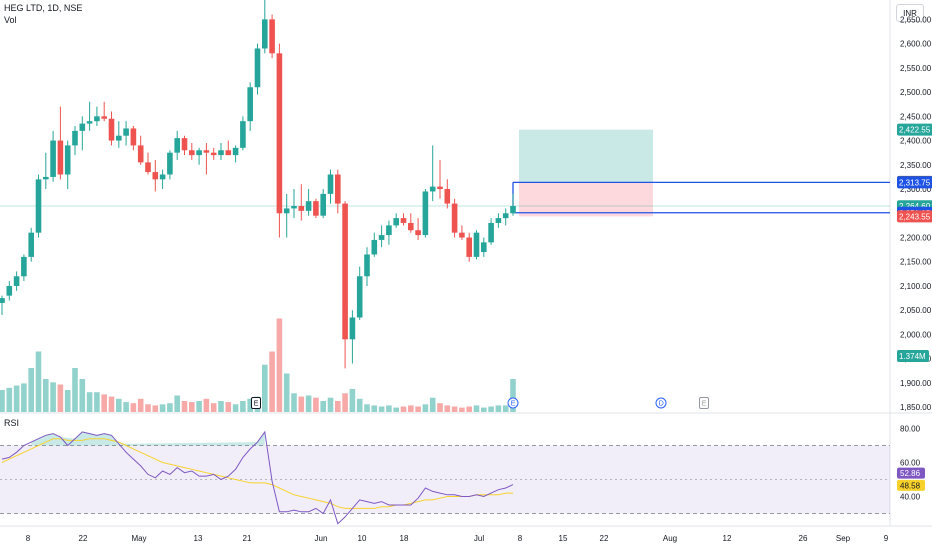  I want to click on price-badge: 2,243.55, so click(914, 216).